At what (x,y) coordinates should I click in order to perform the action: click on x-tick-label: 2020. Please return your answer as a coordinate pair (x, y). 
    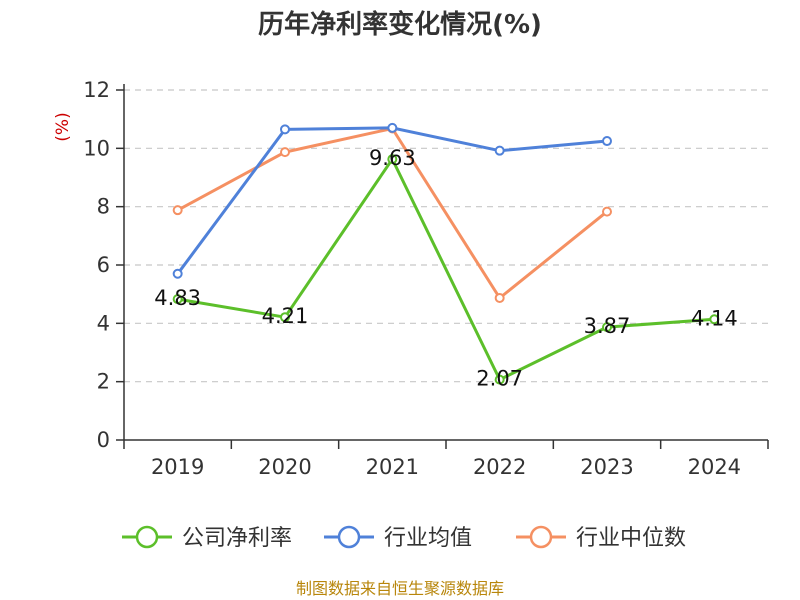
    Looking at the image, I should click on (284, 467).